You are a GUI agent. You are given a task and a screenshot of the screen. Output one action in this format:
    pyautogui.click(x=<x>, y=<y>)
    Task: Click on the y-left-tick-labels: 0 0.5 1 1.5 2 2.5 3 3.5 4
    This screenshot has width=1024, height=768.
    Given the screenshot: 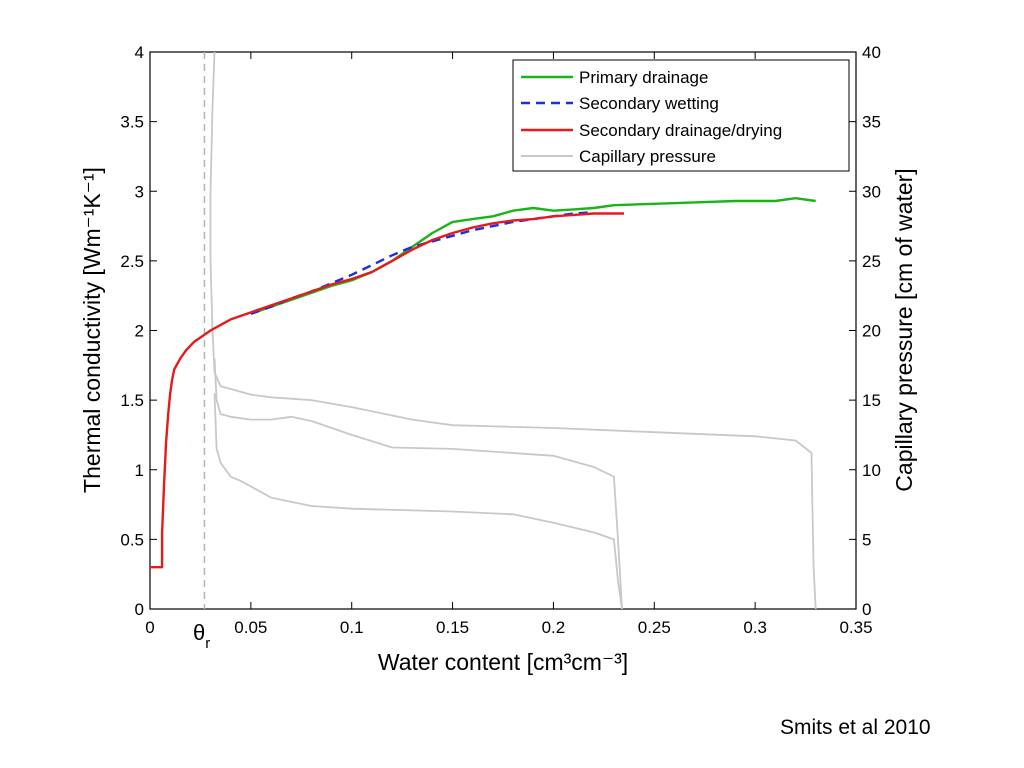 What is the action you would take?
    pyautogui.click(x=132, y=331)
    